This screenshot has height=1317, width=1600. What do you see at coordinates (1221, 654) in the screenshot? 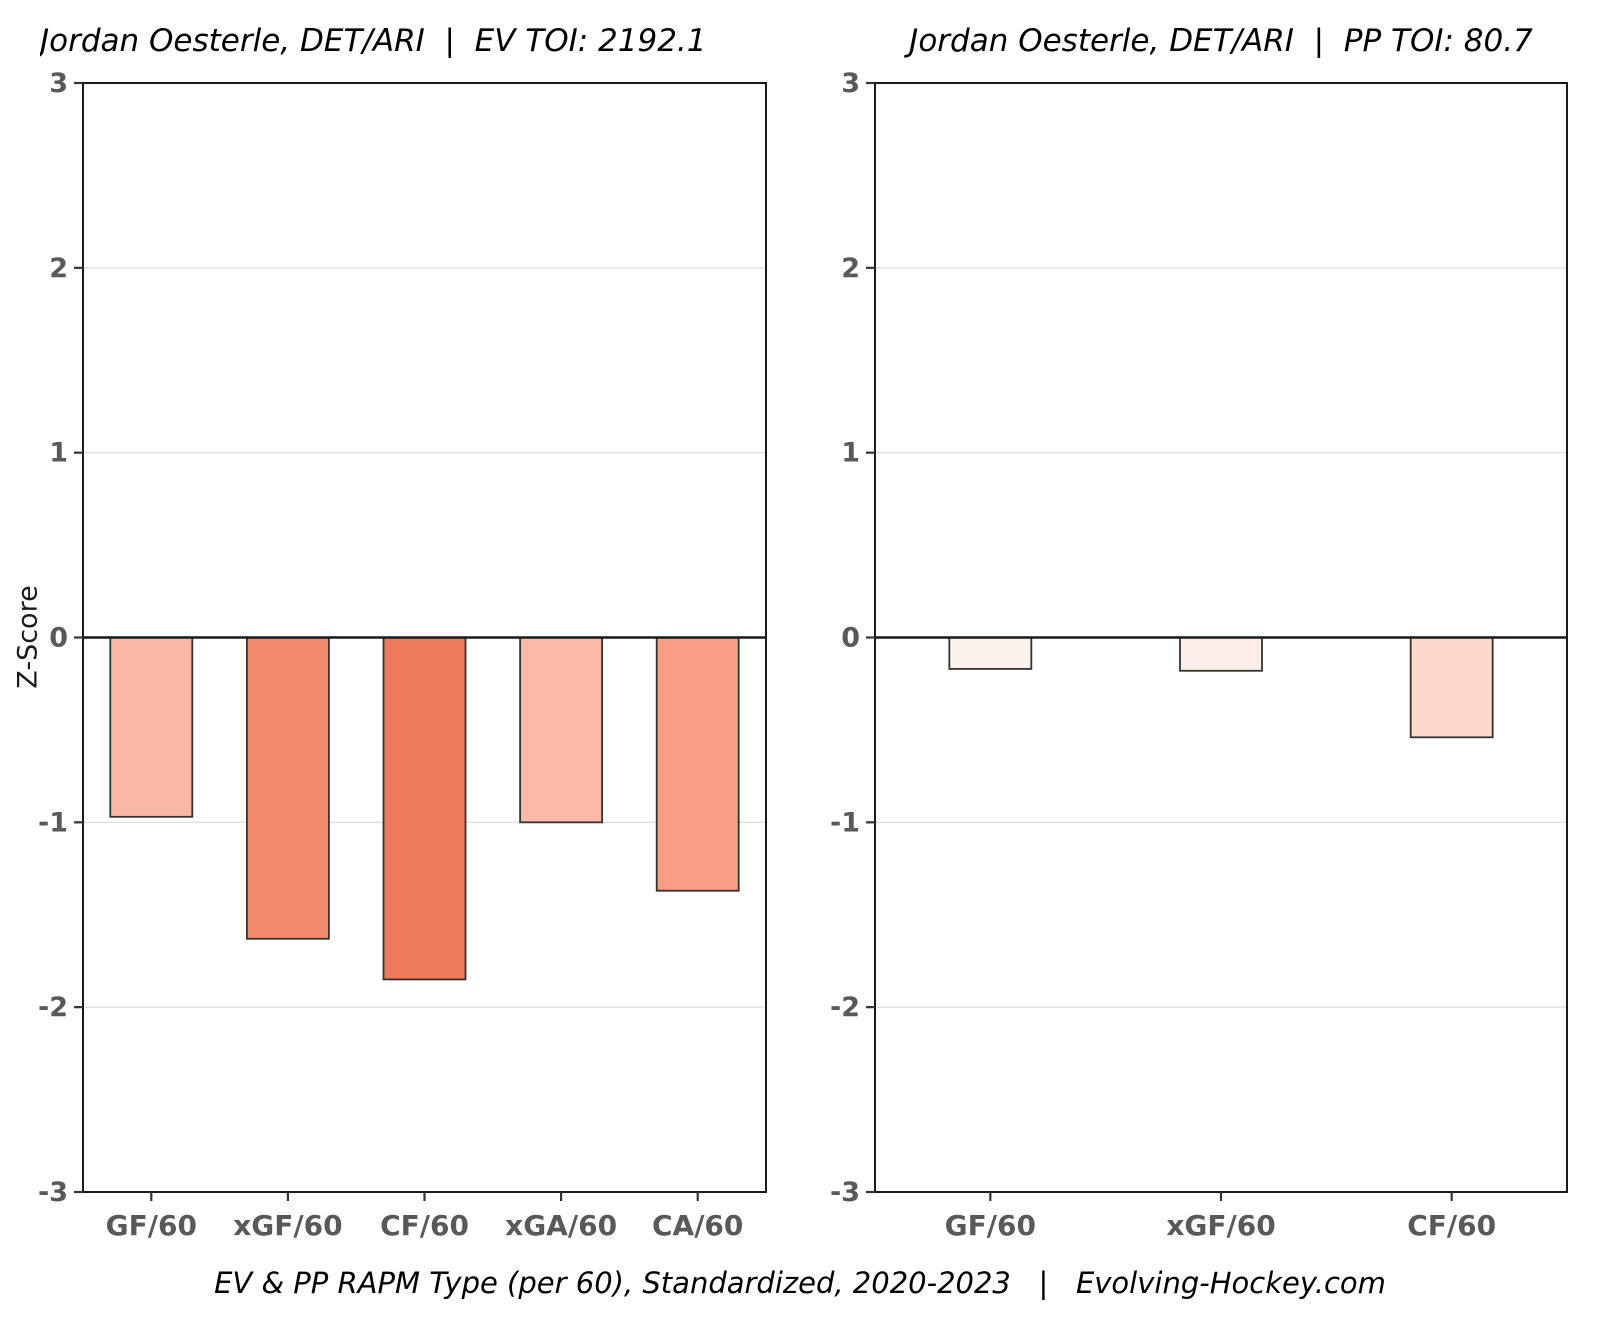
I see `bar-pp-xGF/60` at bounding box center [1221, 654].